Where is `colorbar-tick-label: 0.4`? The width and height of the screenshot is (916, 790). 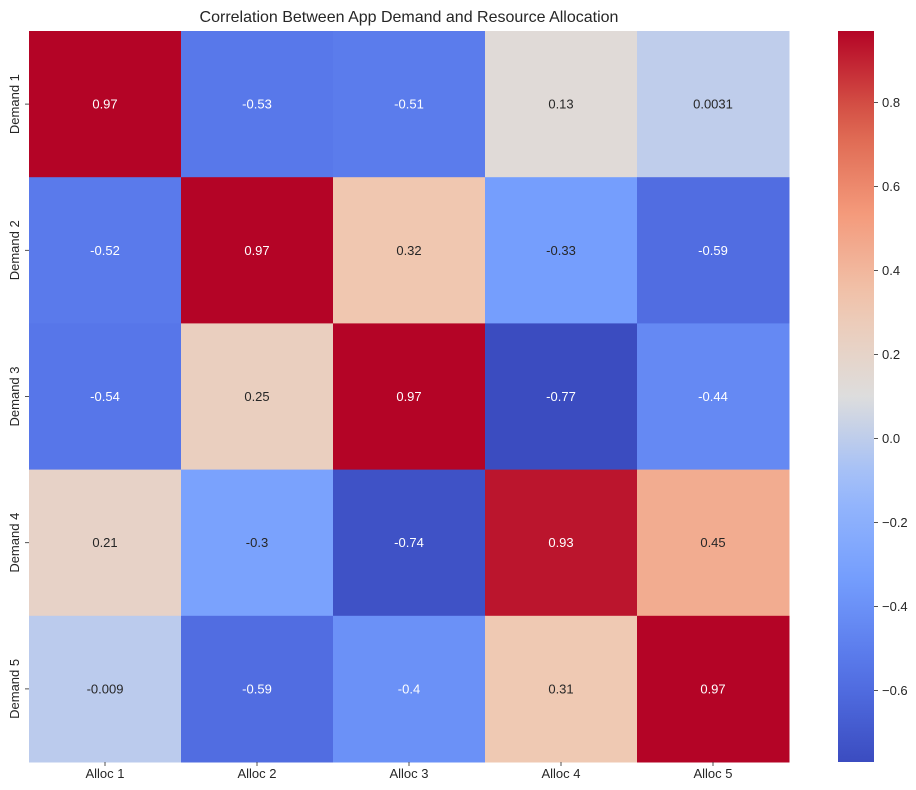
colorbar-tick-label: 0.4 is located at coordinates (891, 270).